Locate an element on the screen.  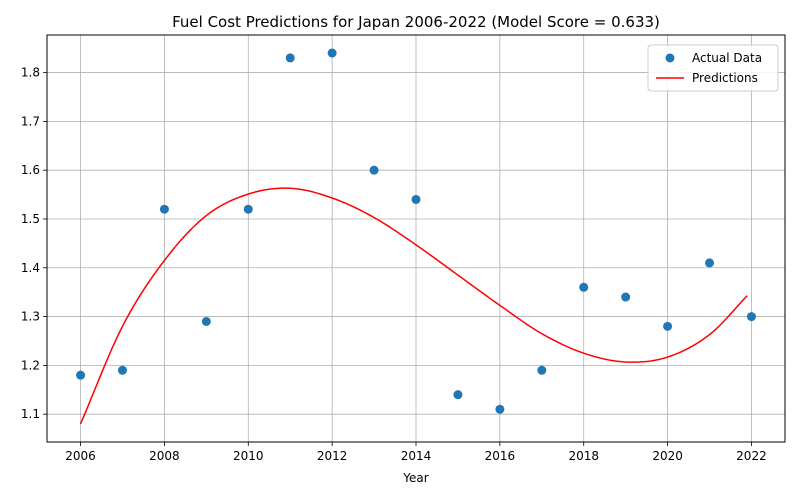
legend: Actual Data Predictions is located at coordinates (713, 68).